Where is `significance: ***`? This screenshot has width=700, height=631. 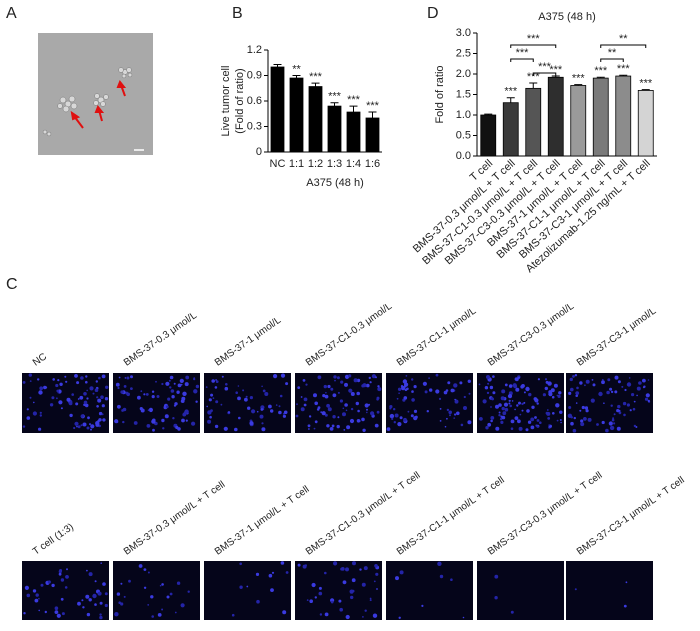 significance: *** is located at coordinates (354, 100).